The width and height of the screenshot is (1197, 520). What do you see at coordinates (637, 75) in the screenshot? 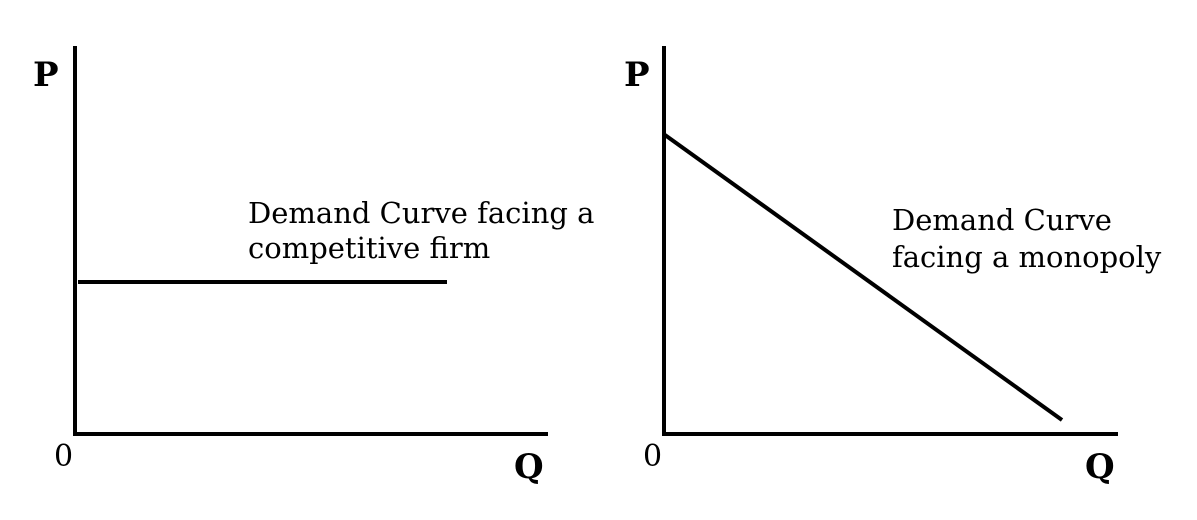
I see `right-y-axis-label: P` at bounding box center [637, 75].